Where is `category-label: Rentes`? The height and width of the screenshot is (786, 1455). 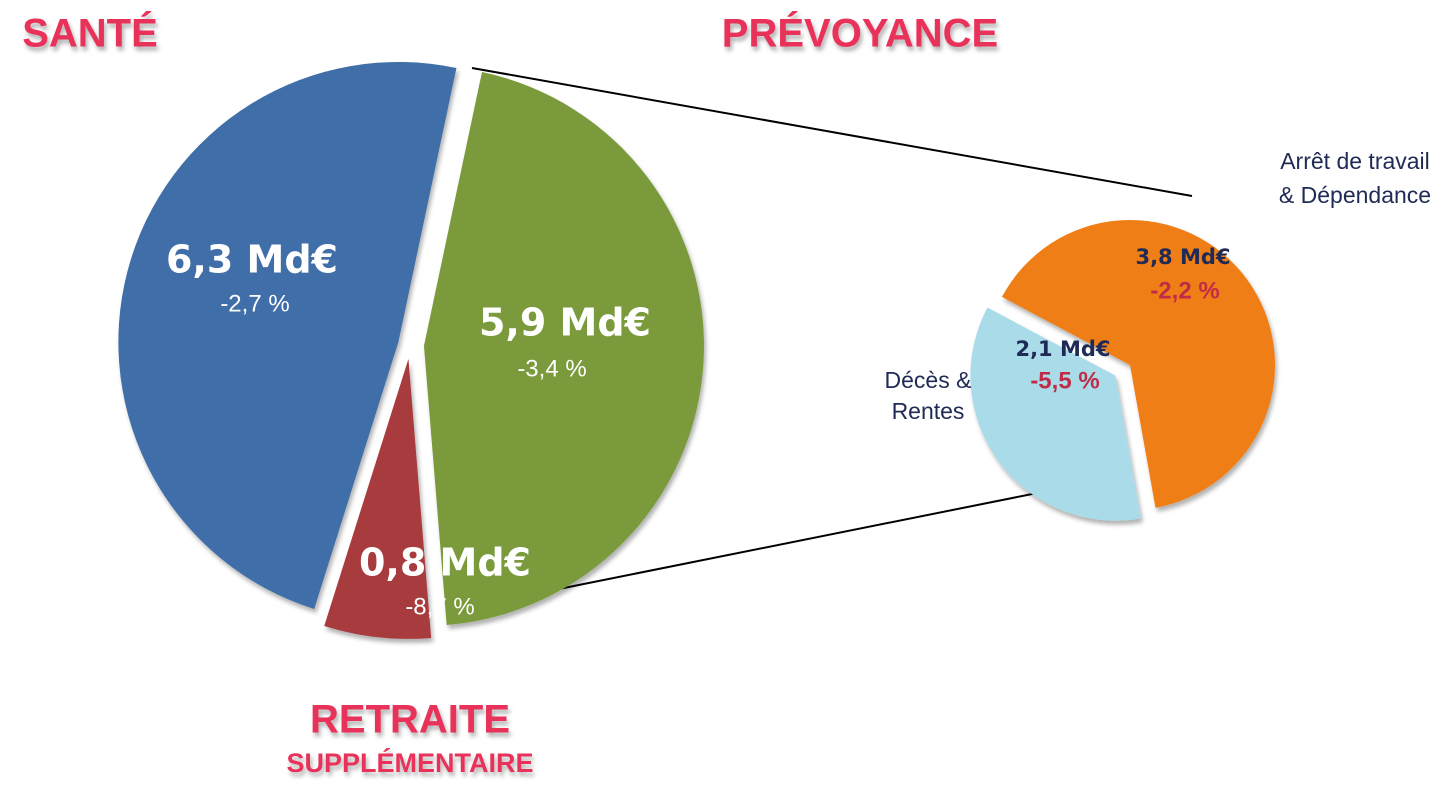 category-label: Rentes is located at coordinates (928, 411).